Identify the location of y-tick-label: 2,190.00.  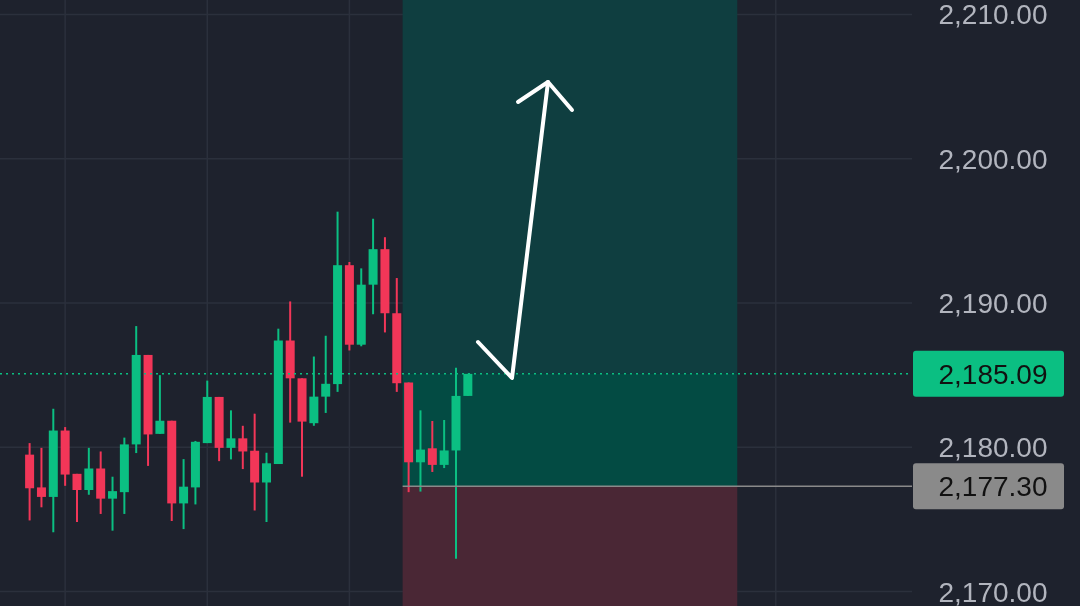
(993, 303).